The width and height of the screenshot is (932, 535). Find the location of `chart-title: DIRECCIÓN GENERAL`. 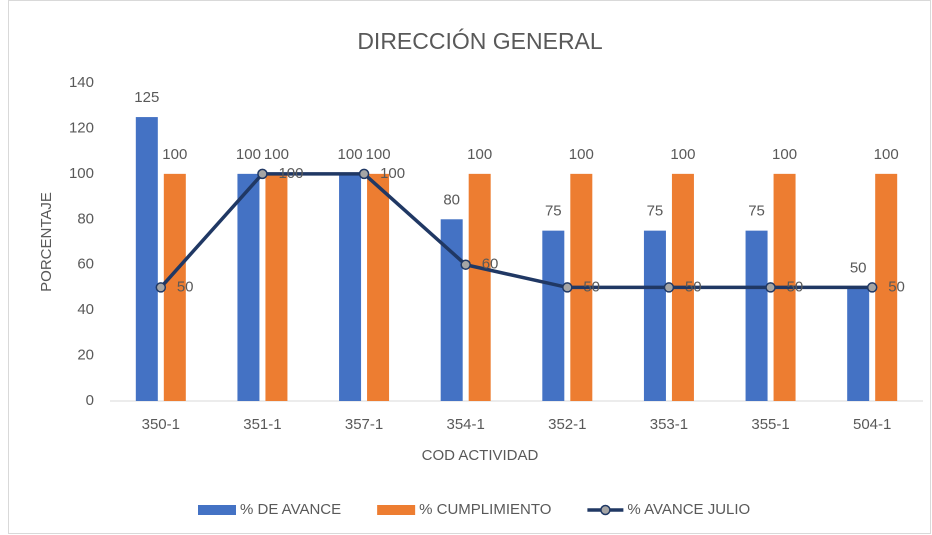

chart-title: DIRECCIÓN GENERAL is located at coordinates (480, 41).